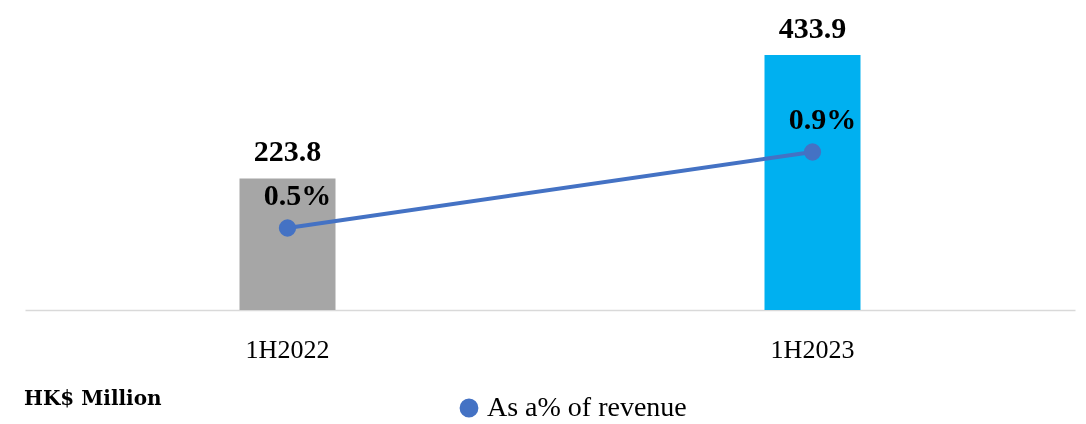 This screenshot has height=424, width=1086. What do you see at coordinates (287, 151) in the screenshot?
I see `data-label: 223.8` at bounding box center [287, 151].